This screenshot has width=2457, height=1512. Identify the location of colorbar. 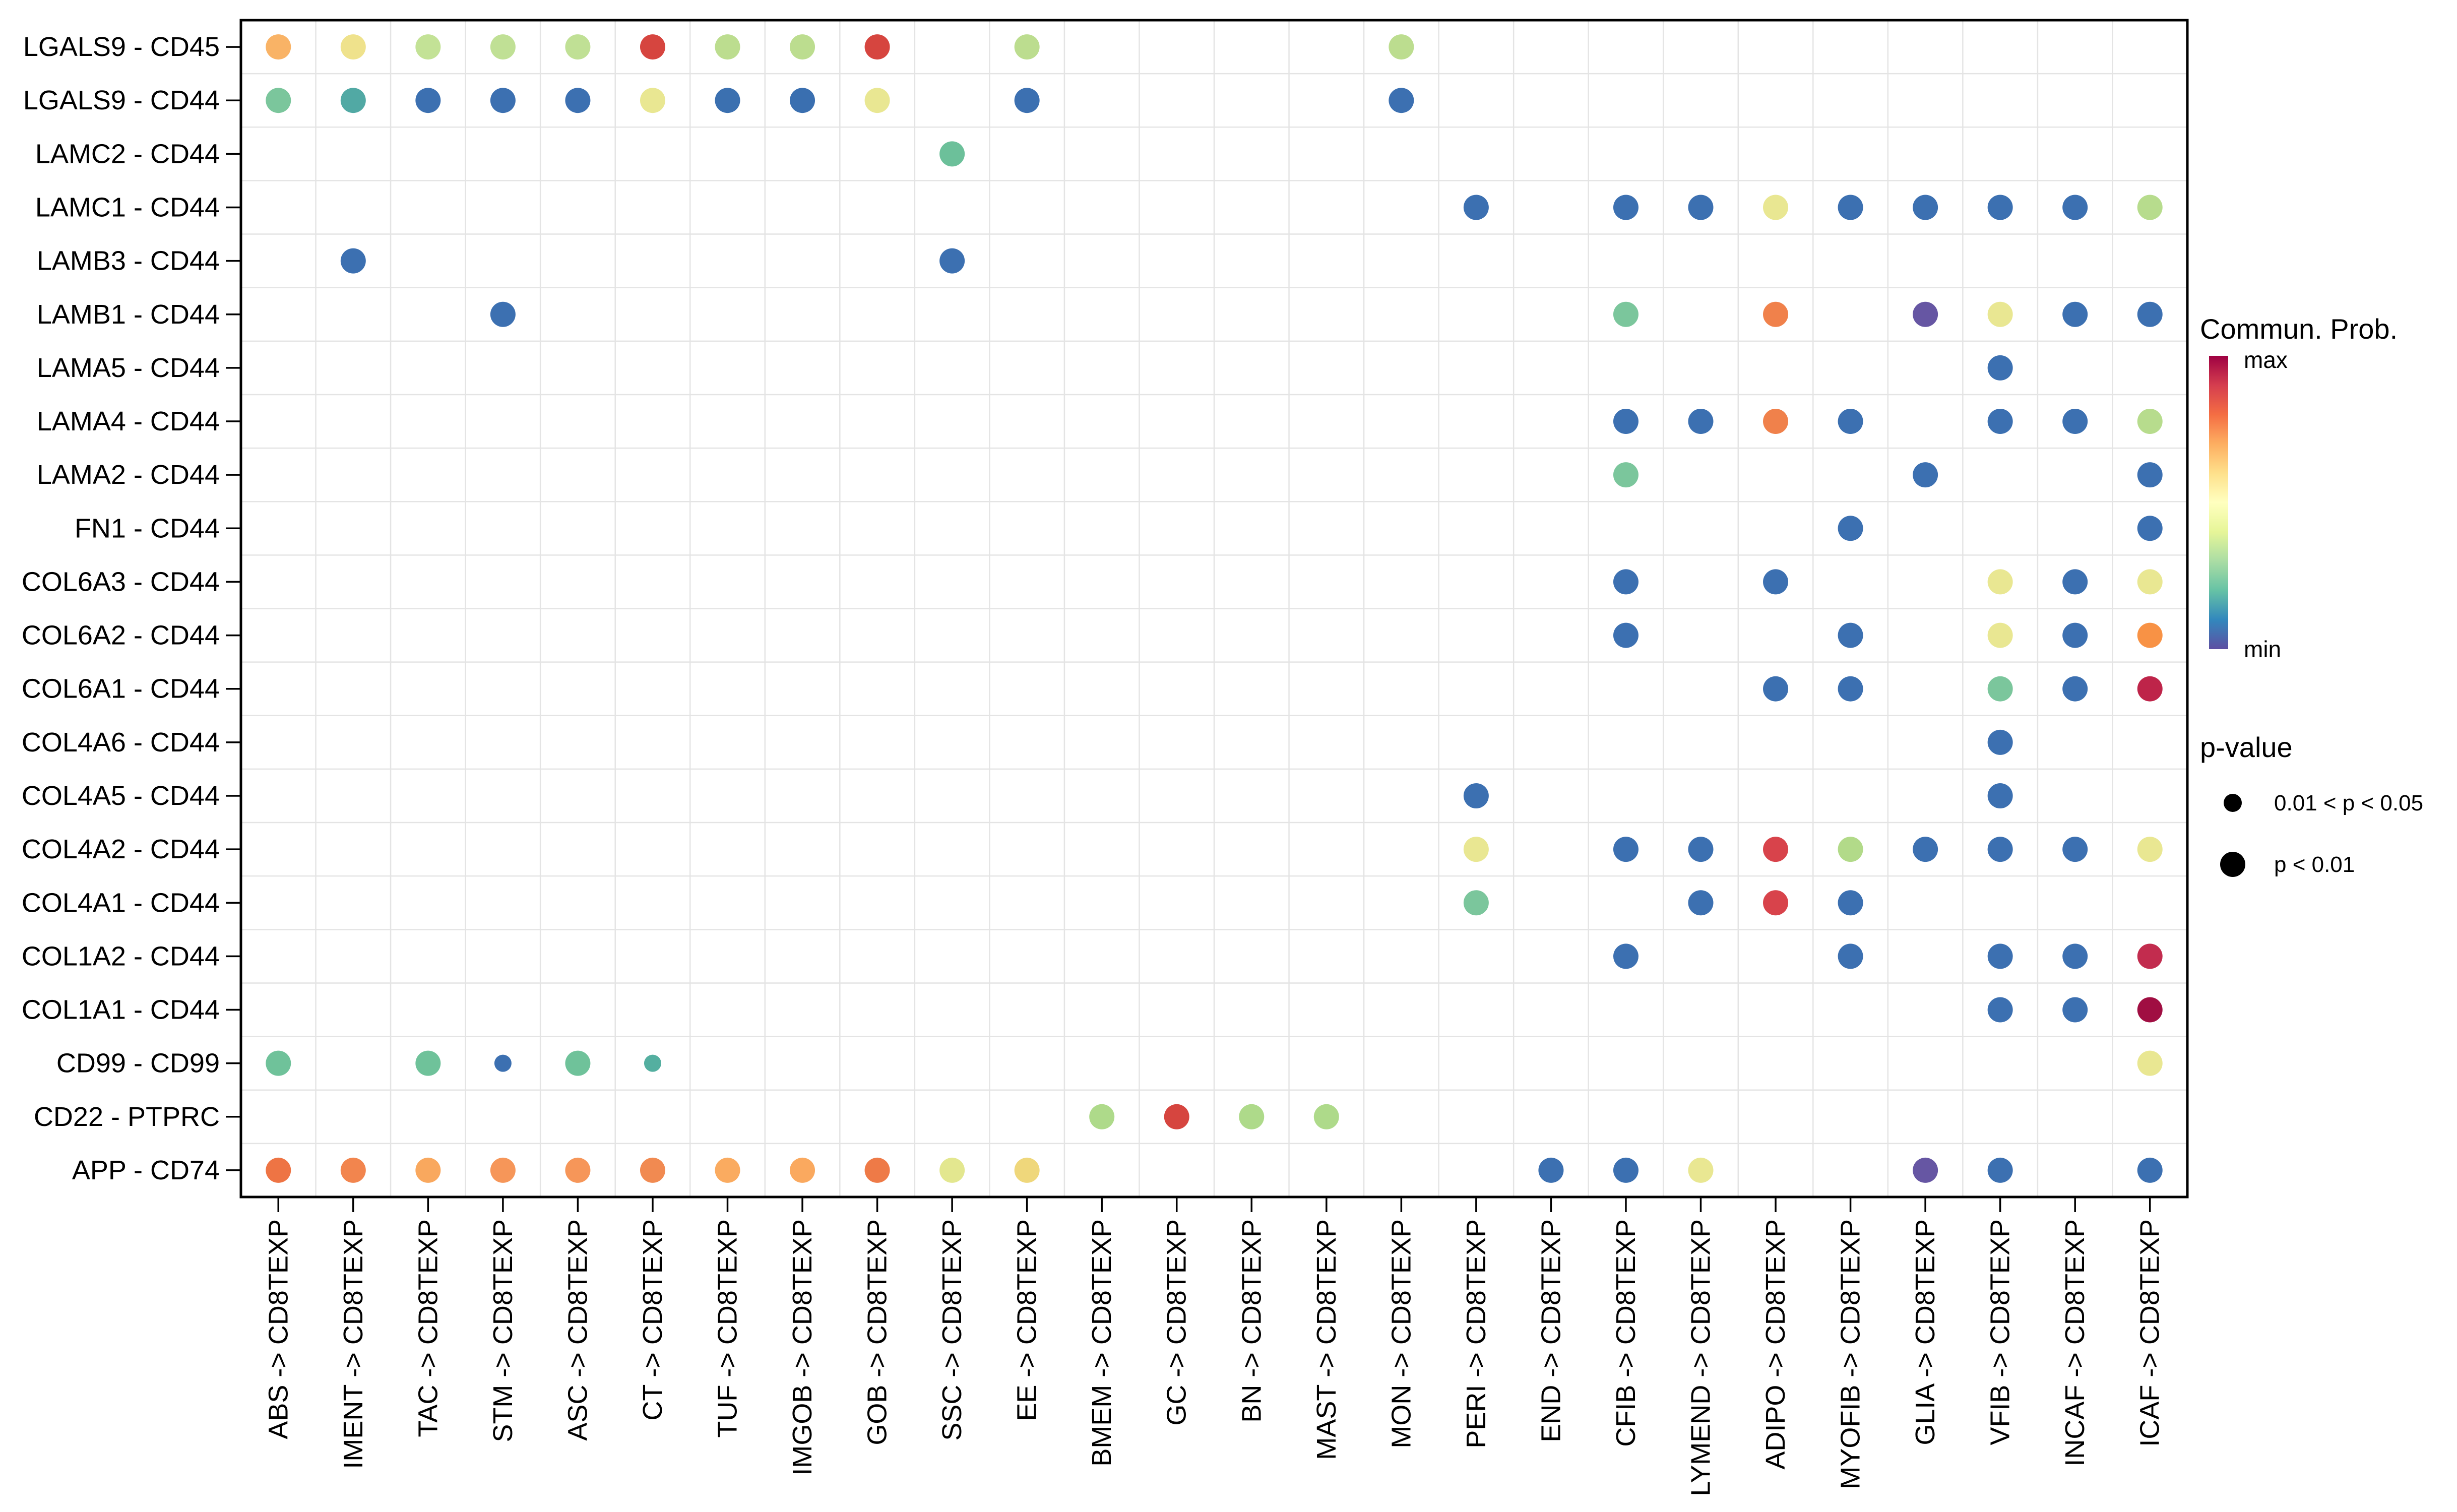
(2218, 502).